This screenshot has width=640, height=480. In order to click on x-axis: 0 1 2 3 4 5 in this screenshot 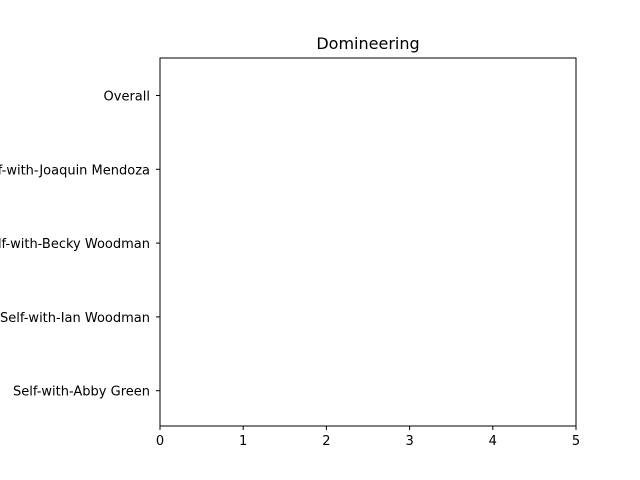, I will do `click(368, 437)`.